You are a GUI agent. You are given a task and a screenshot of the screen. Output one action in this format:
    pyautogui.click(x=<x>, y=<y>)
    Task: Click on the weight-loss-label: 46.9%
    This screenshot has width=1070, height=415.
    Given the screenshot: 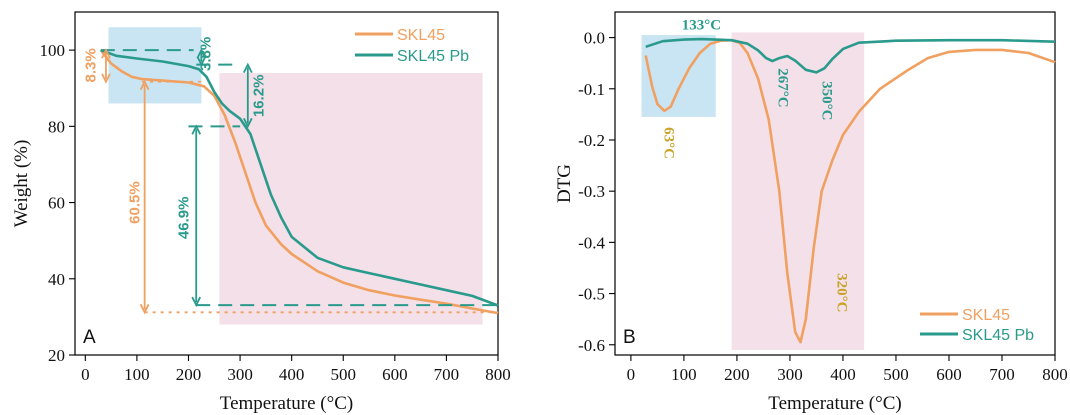 What is the action you would take?
    pyautogui.click(x=183, y=218)
    